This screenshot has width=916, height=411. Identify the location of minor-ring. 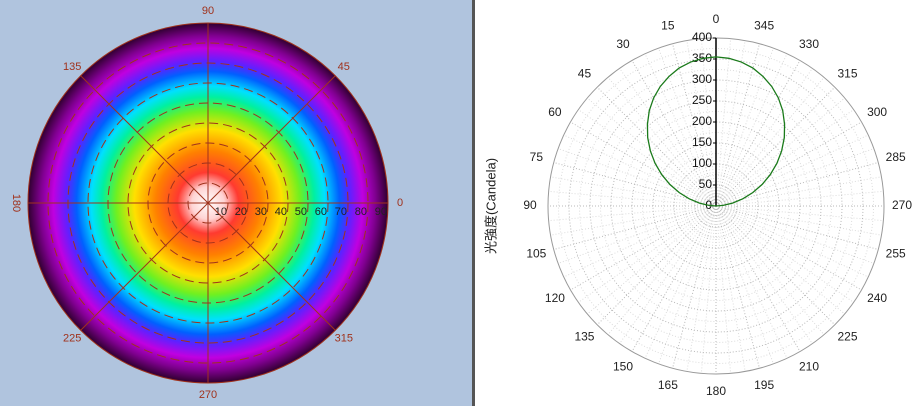
(716, 206).